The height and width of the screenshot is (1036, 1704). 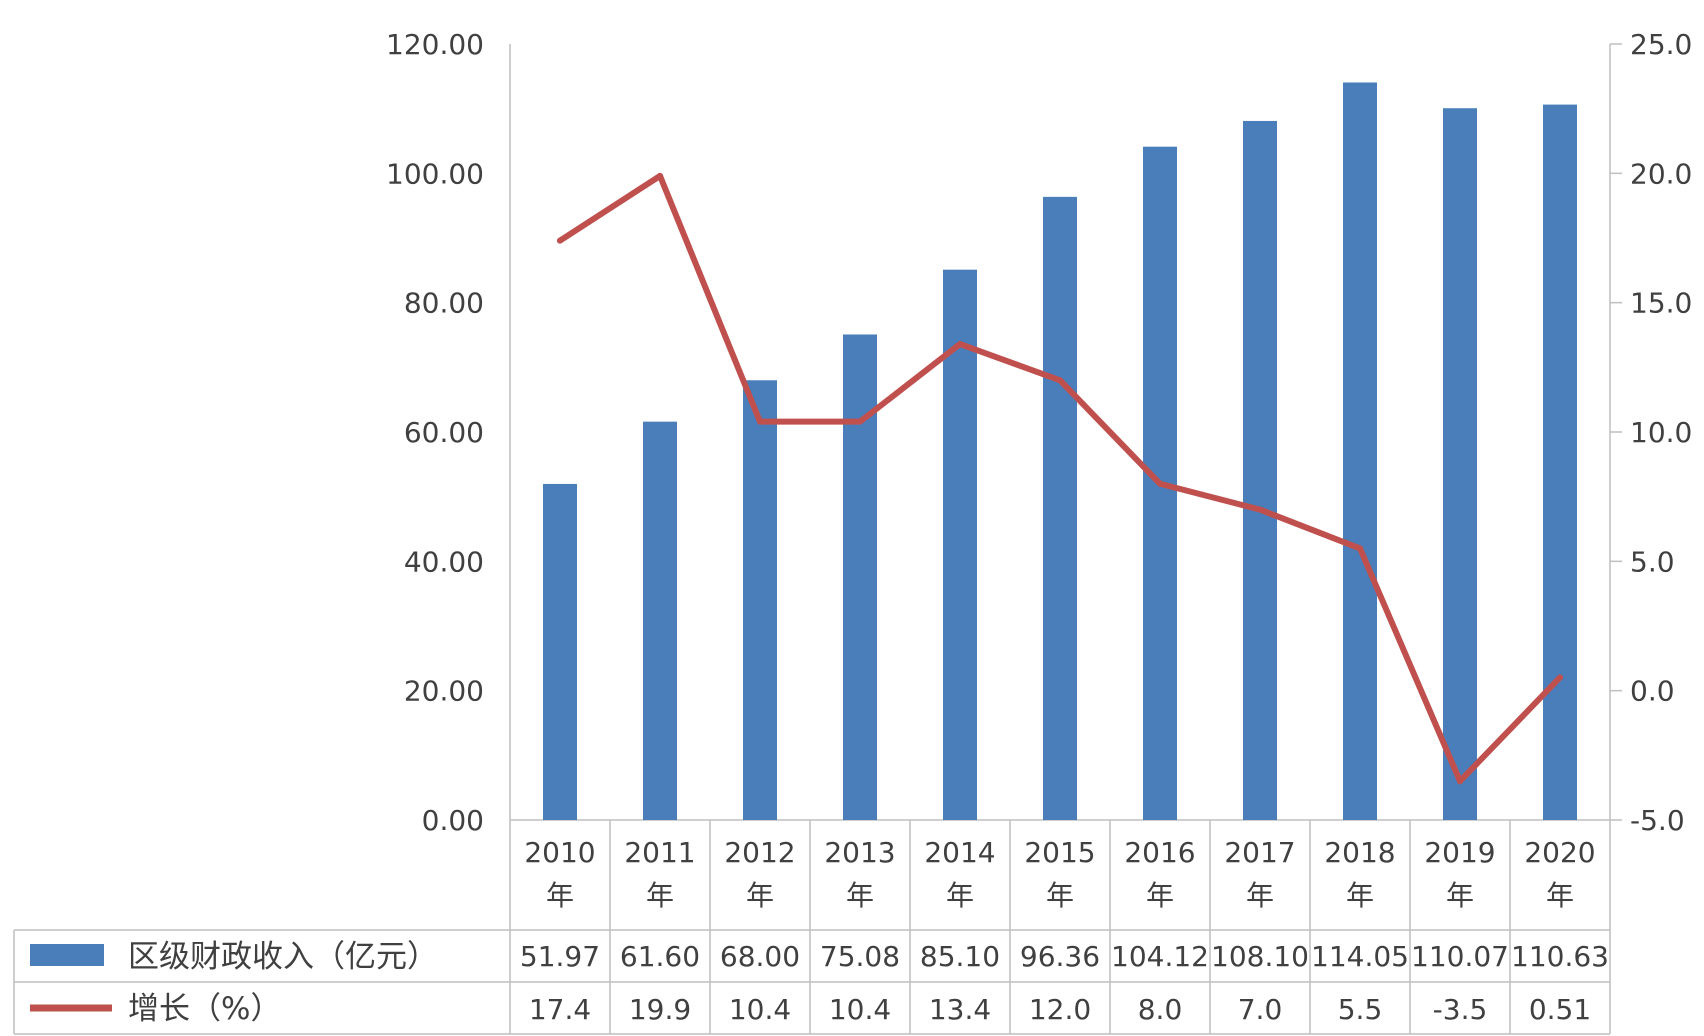 I want to click on bar-value-cell: 68.00, so click(x=760, y=956).